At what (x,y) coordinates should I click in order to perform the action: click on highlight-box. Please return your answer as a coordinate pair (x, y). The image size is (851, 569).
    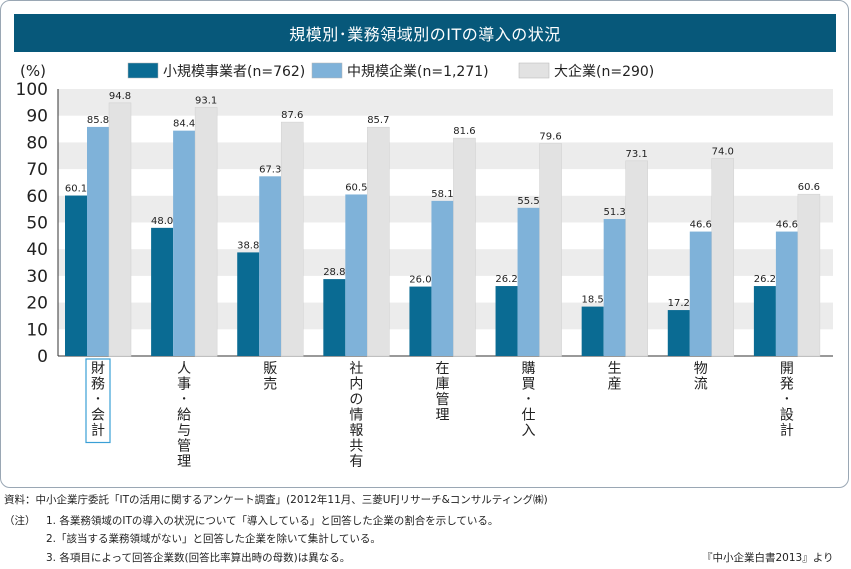
    Looking at the image, I should click on (98, 401).